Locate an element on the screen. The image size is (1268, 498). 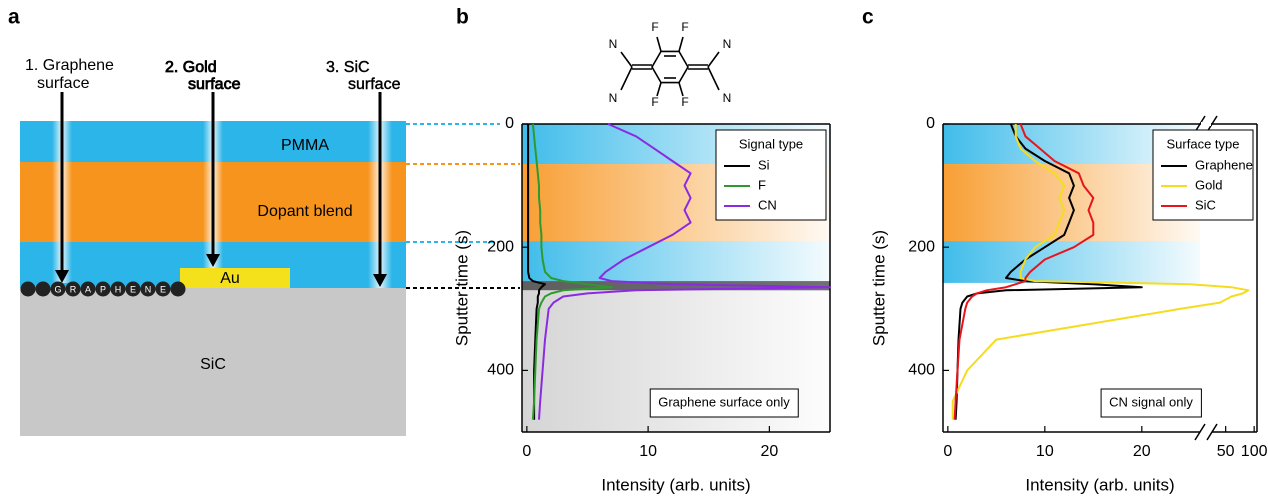
layer-label: SiC is located at coordinates (213, 364).